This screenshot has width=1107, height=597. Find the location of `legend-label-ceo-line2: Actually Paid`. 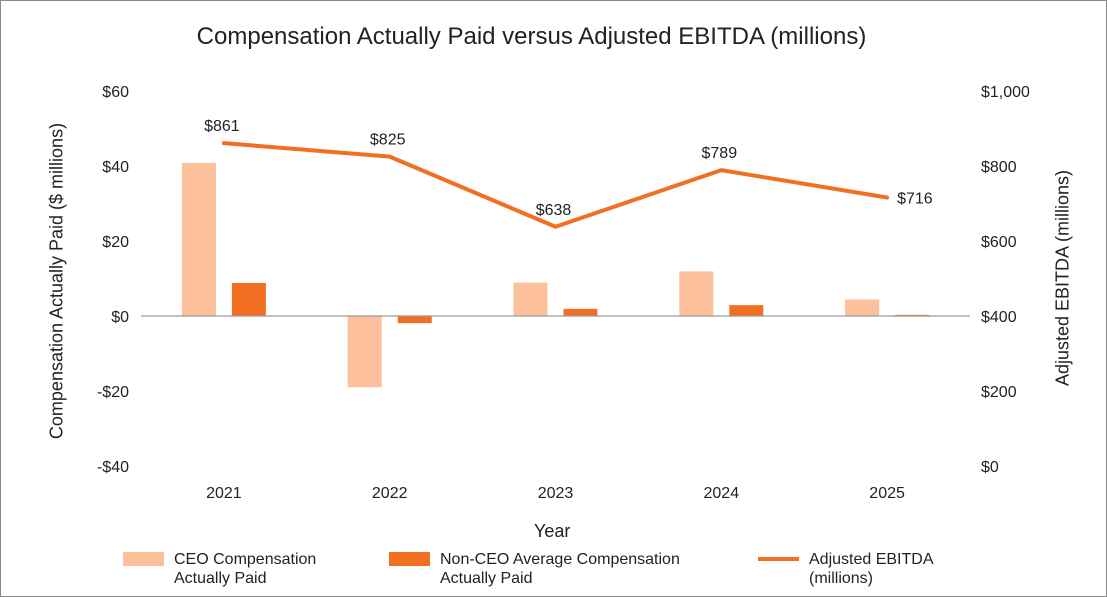

legend-label-ceo-line2: Actually Paid is located at coordinates (220, 578).